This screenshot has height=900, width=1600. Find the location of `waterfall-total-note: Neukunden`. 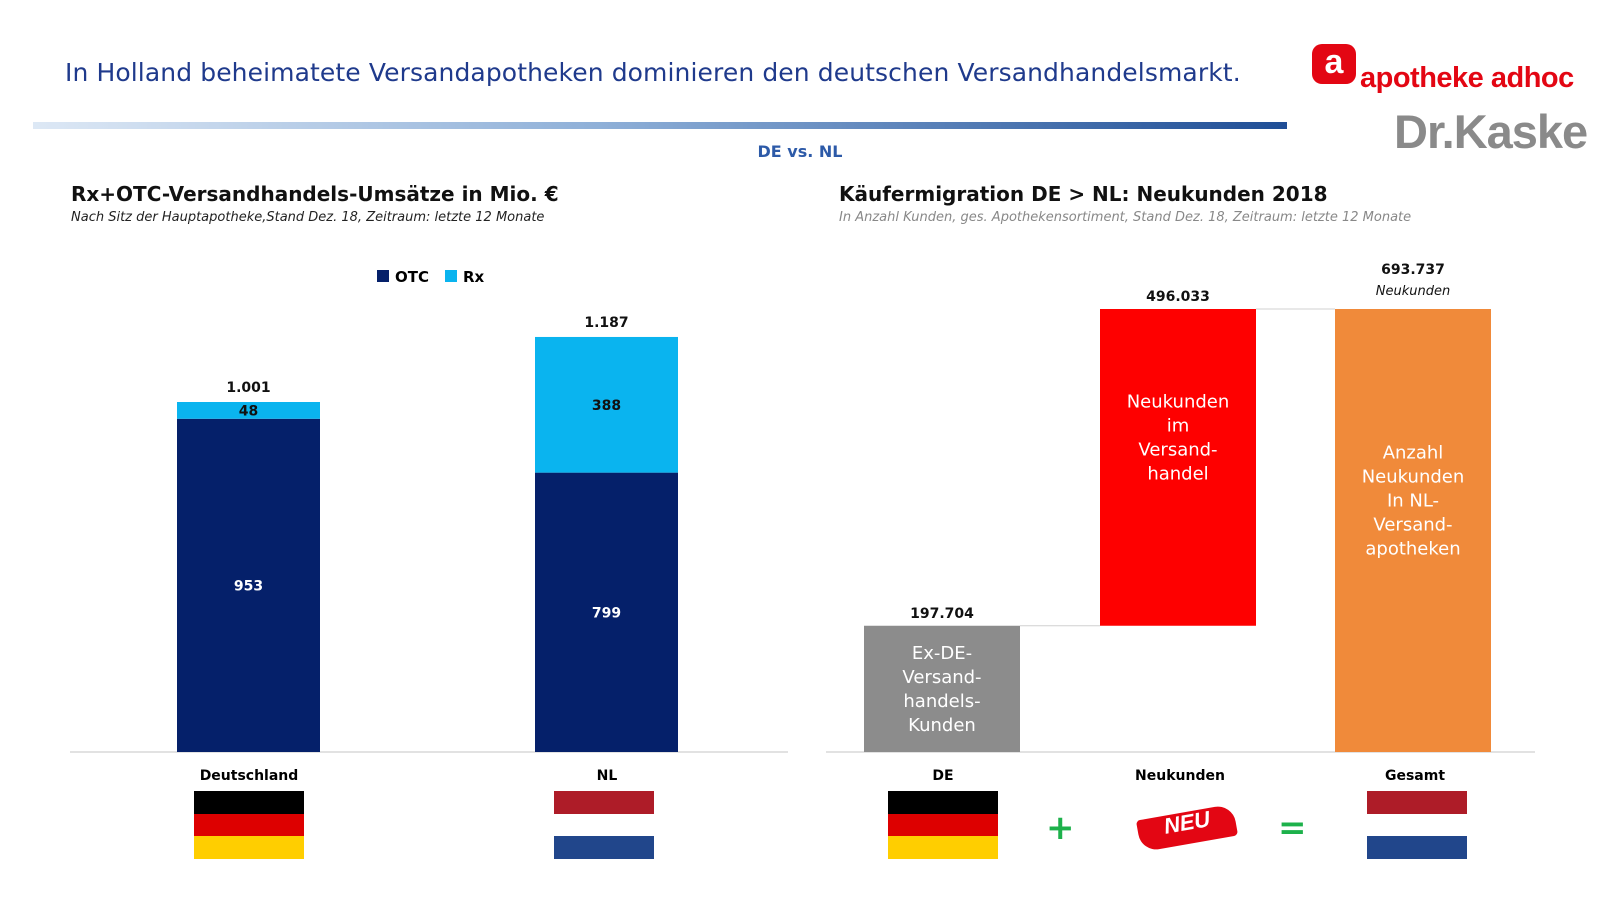

waterfall-total-note: Neukunden is located at coordinates (1413, 291).